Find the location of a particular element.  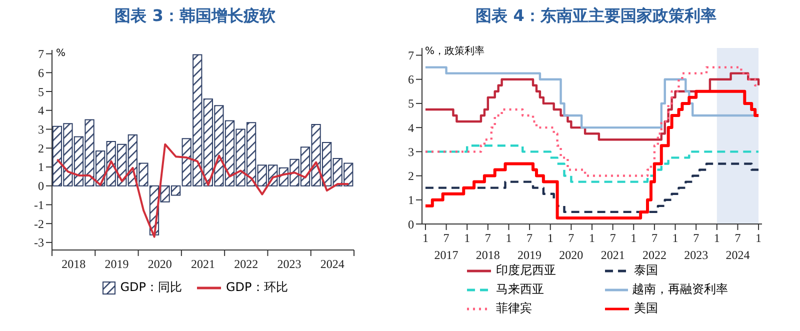

x-tick-label: 2018 is located at coordinates (74, 264).